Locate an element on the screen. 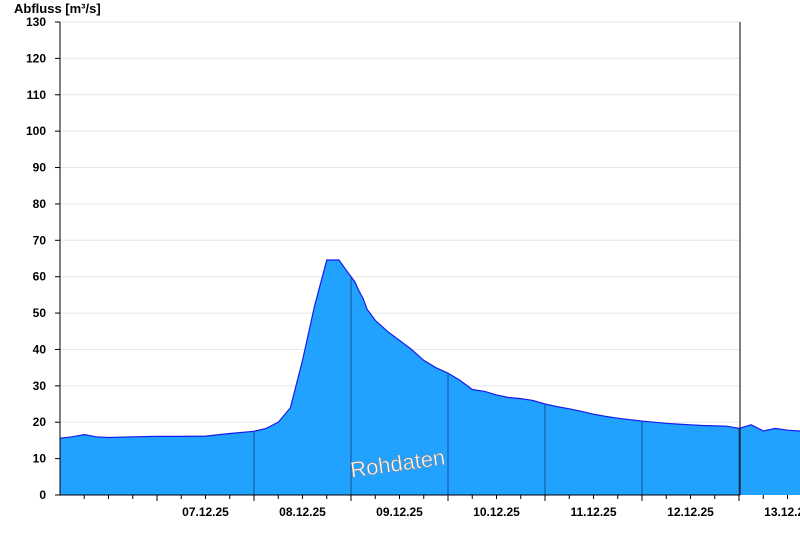  x-tick-label-09.12.25: 09.12.25 is located at coordinates (399, 512).